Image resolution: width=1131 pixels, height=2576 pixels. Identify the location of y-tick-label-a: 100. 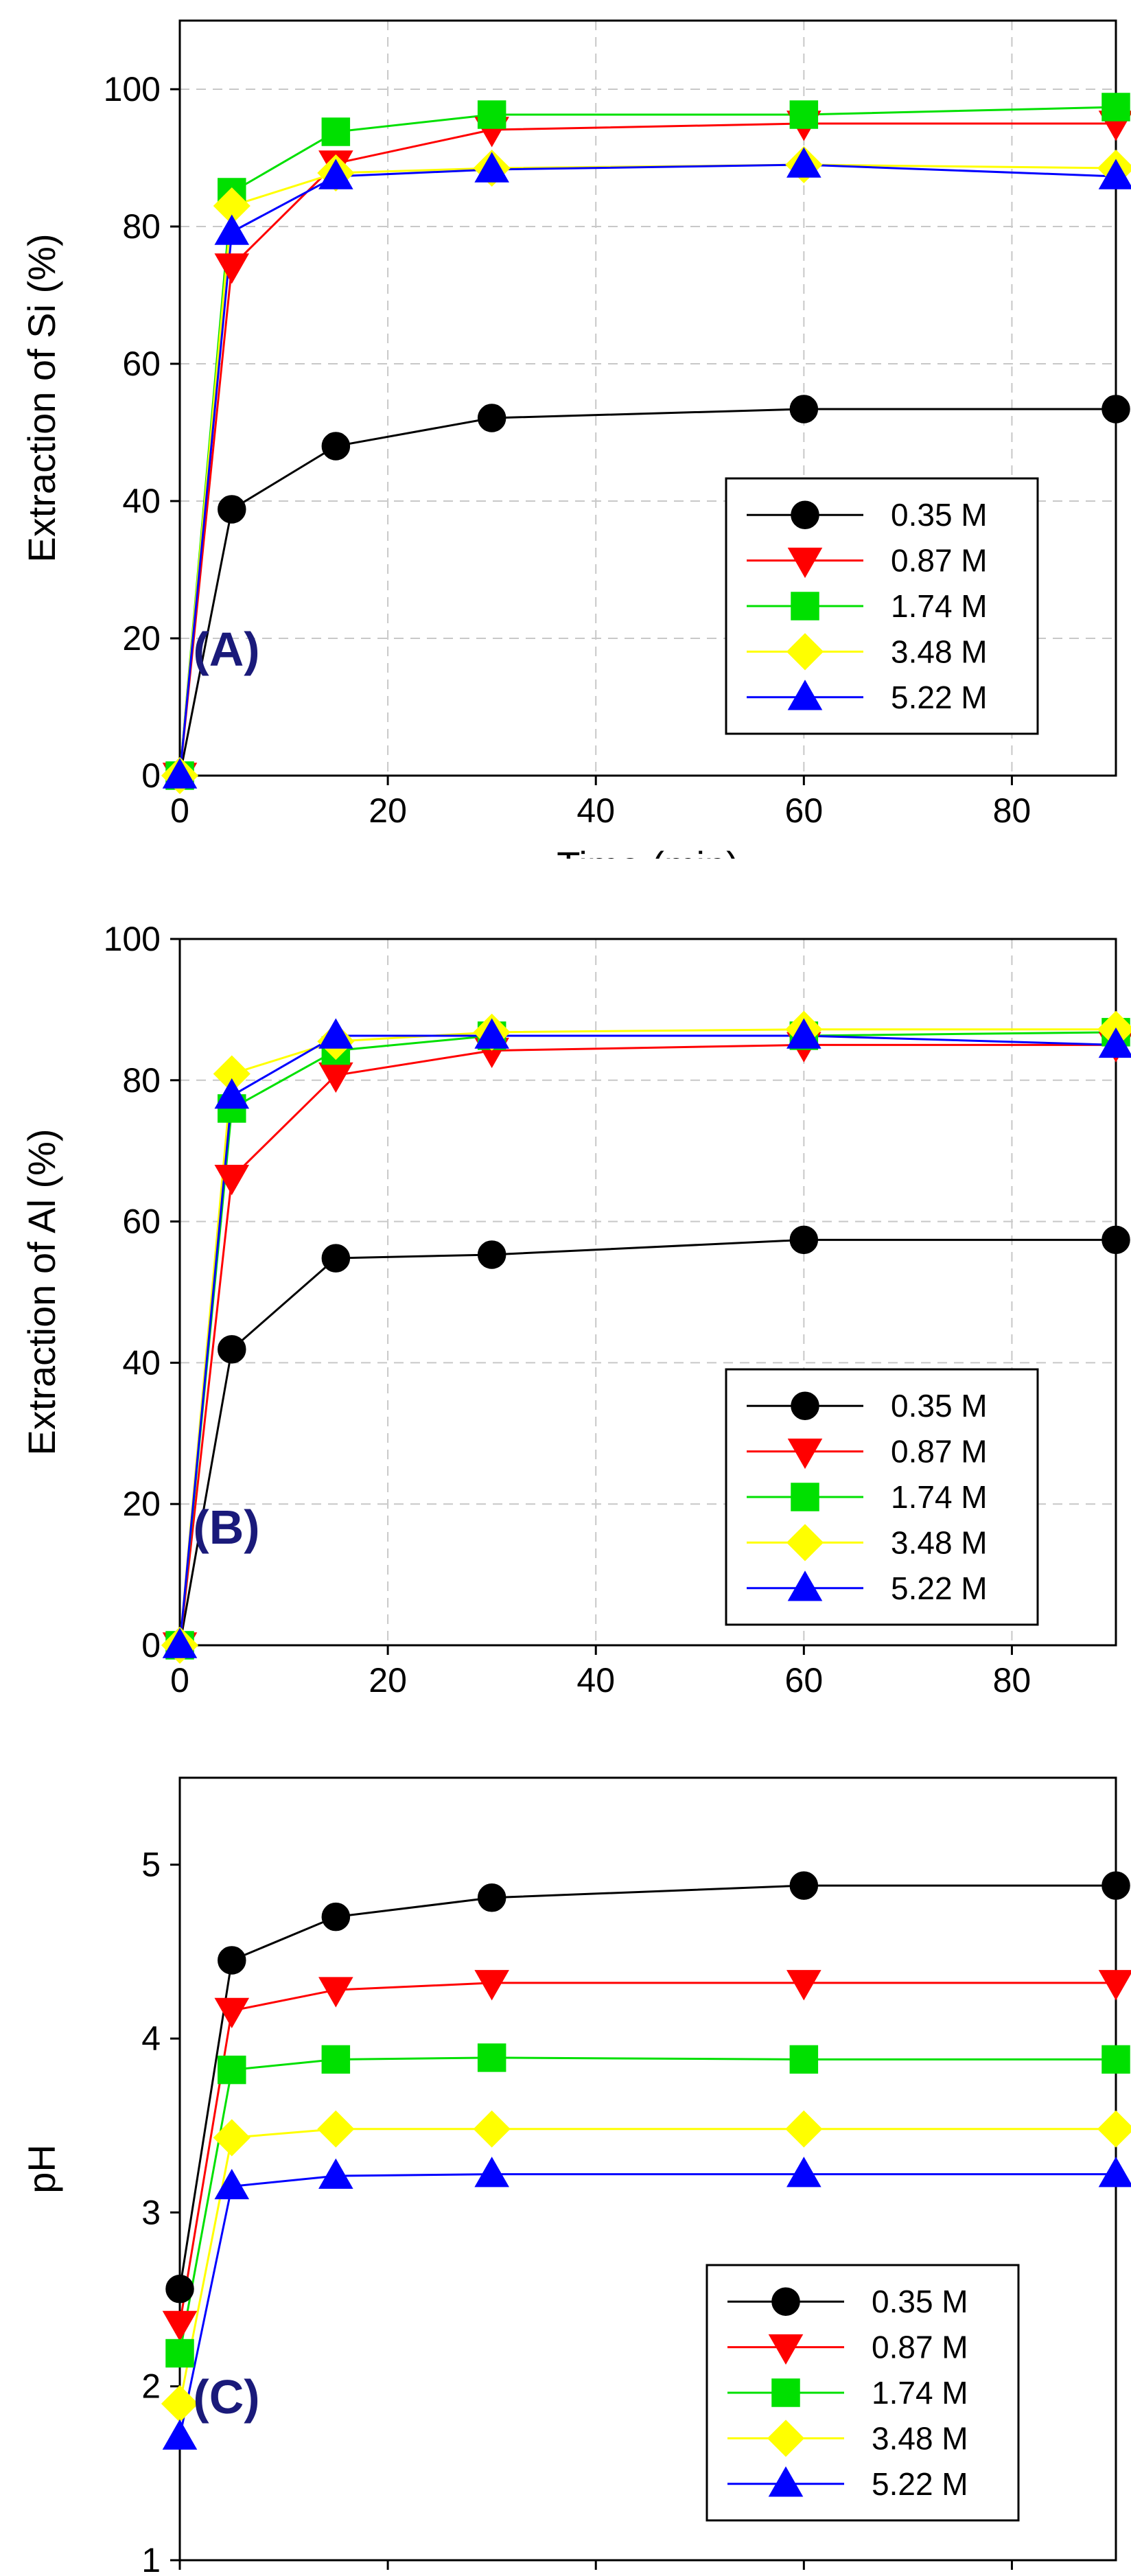
(132, 89).